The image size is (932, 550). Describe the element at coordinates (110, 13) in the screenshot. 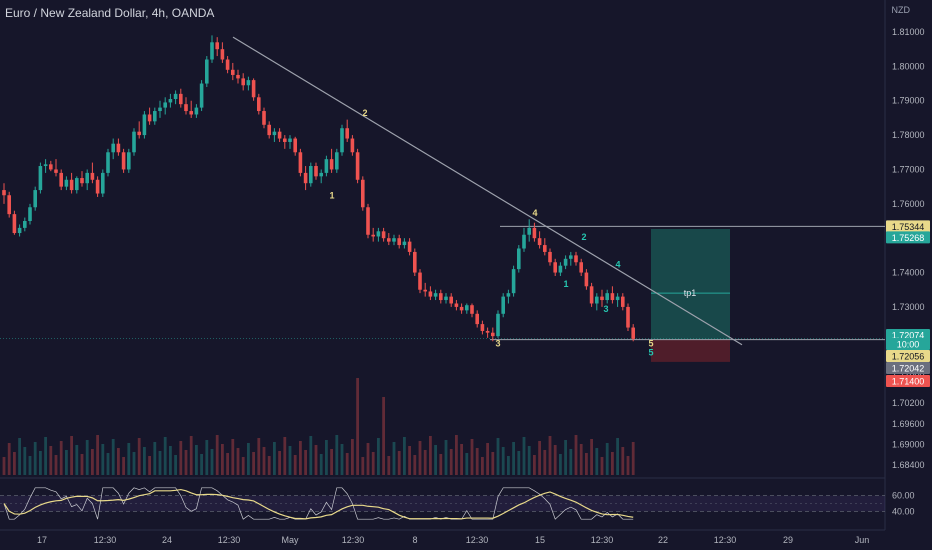

I see `symbol-title: Euro / New Zealand Dollar, 4h, OANDA` at that location.